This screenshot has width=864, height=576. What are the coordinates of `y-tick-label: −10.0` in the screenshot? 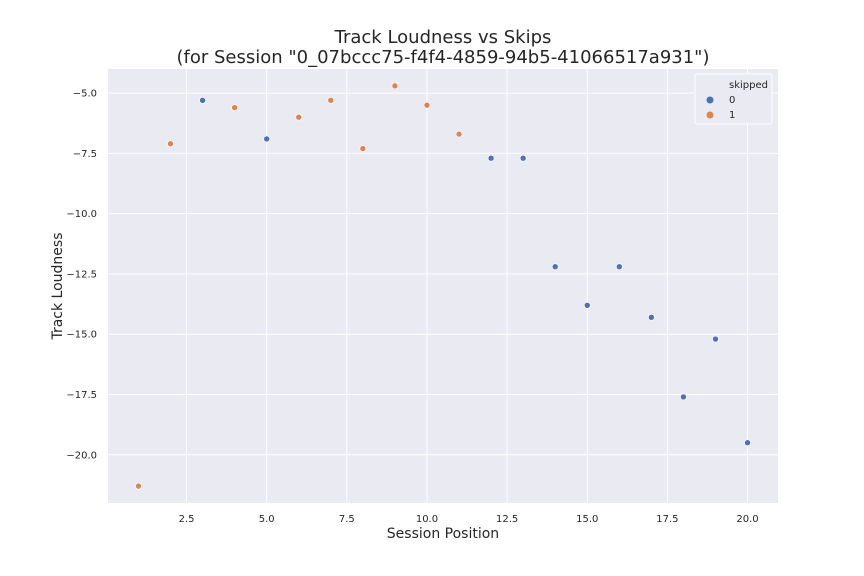 It's located at (81, 214).